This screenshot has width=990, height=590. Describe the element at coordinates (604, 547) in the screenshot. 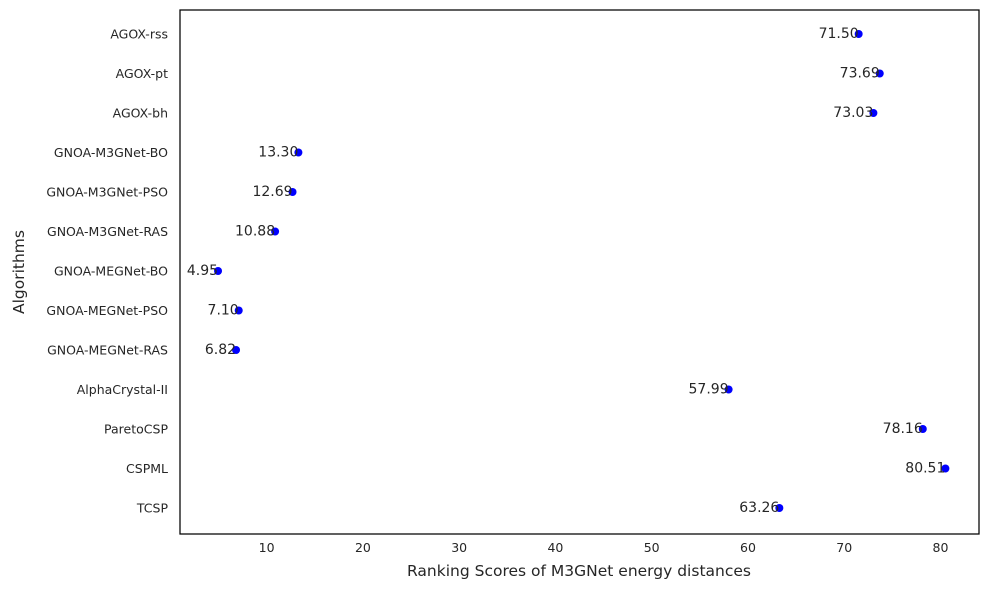

I see `x-tick-labels: 10 20 30 40 50 60 70 80` at that location.